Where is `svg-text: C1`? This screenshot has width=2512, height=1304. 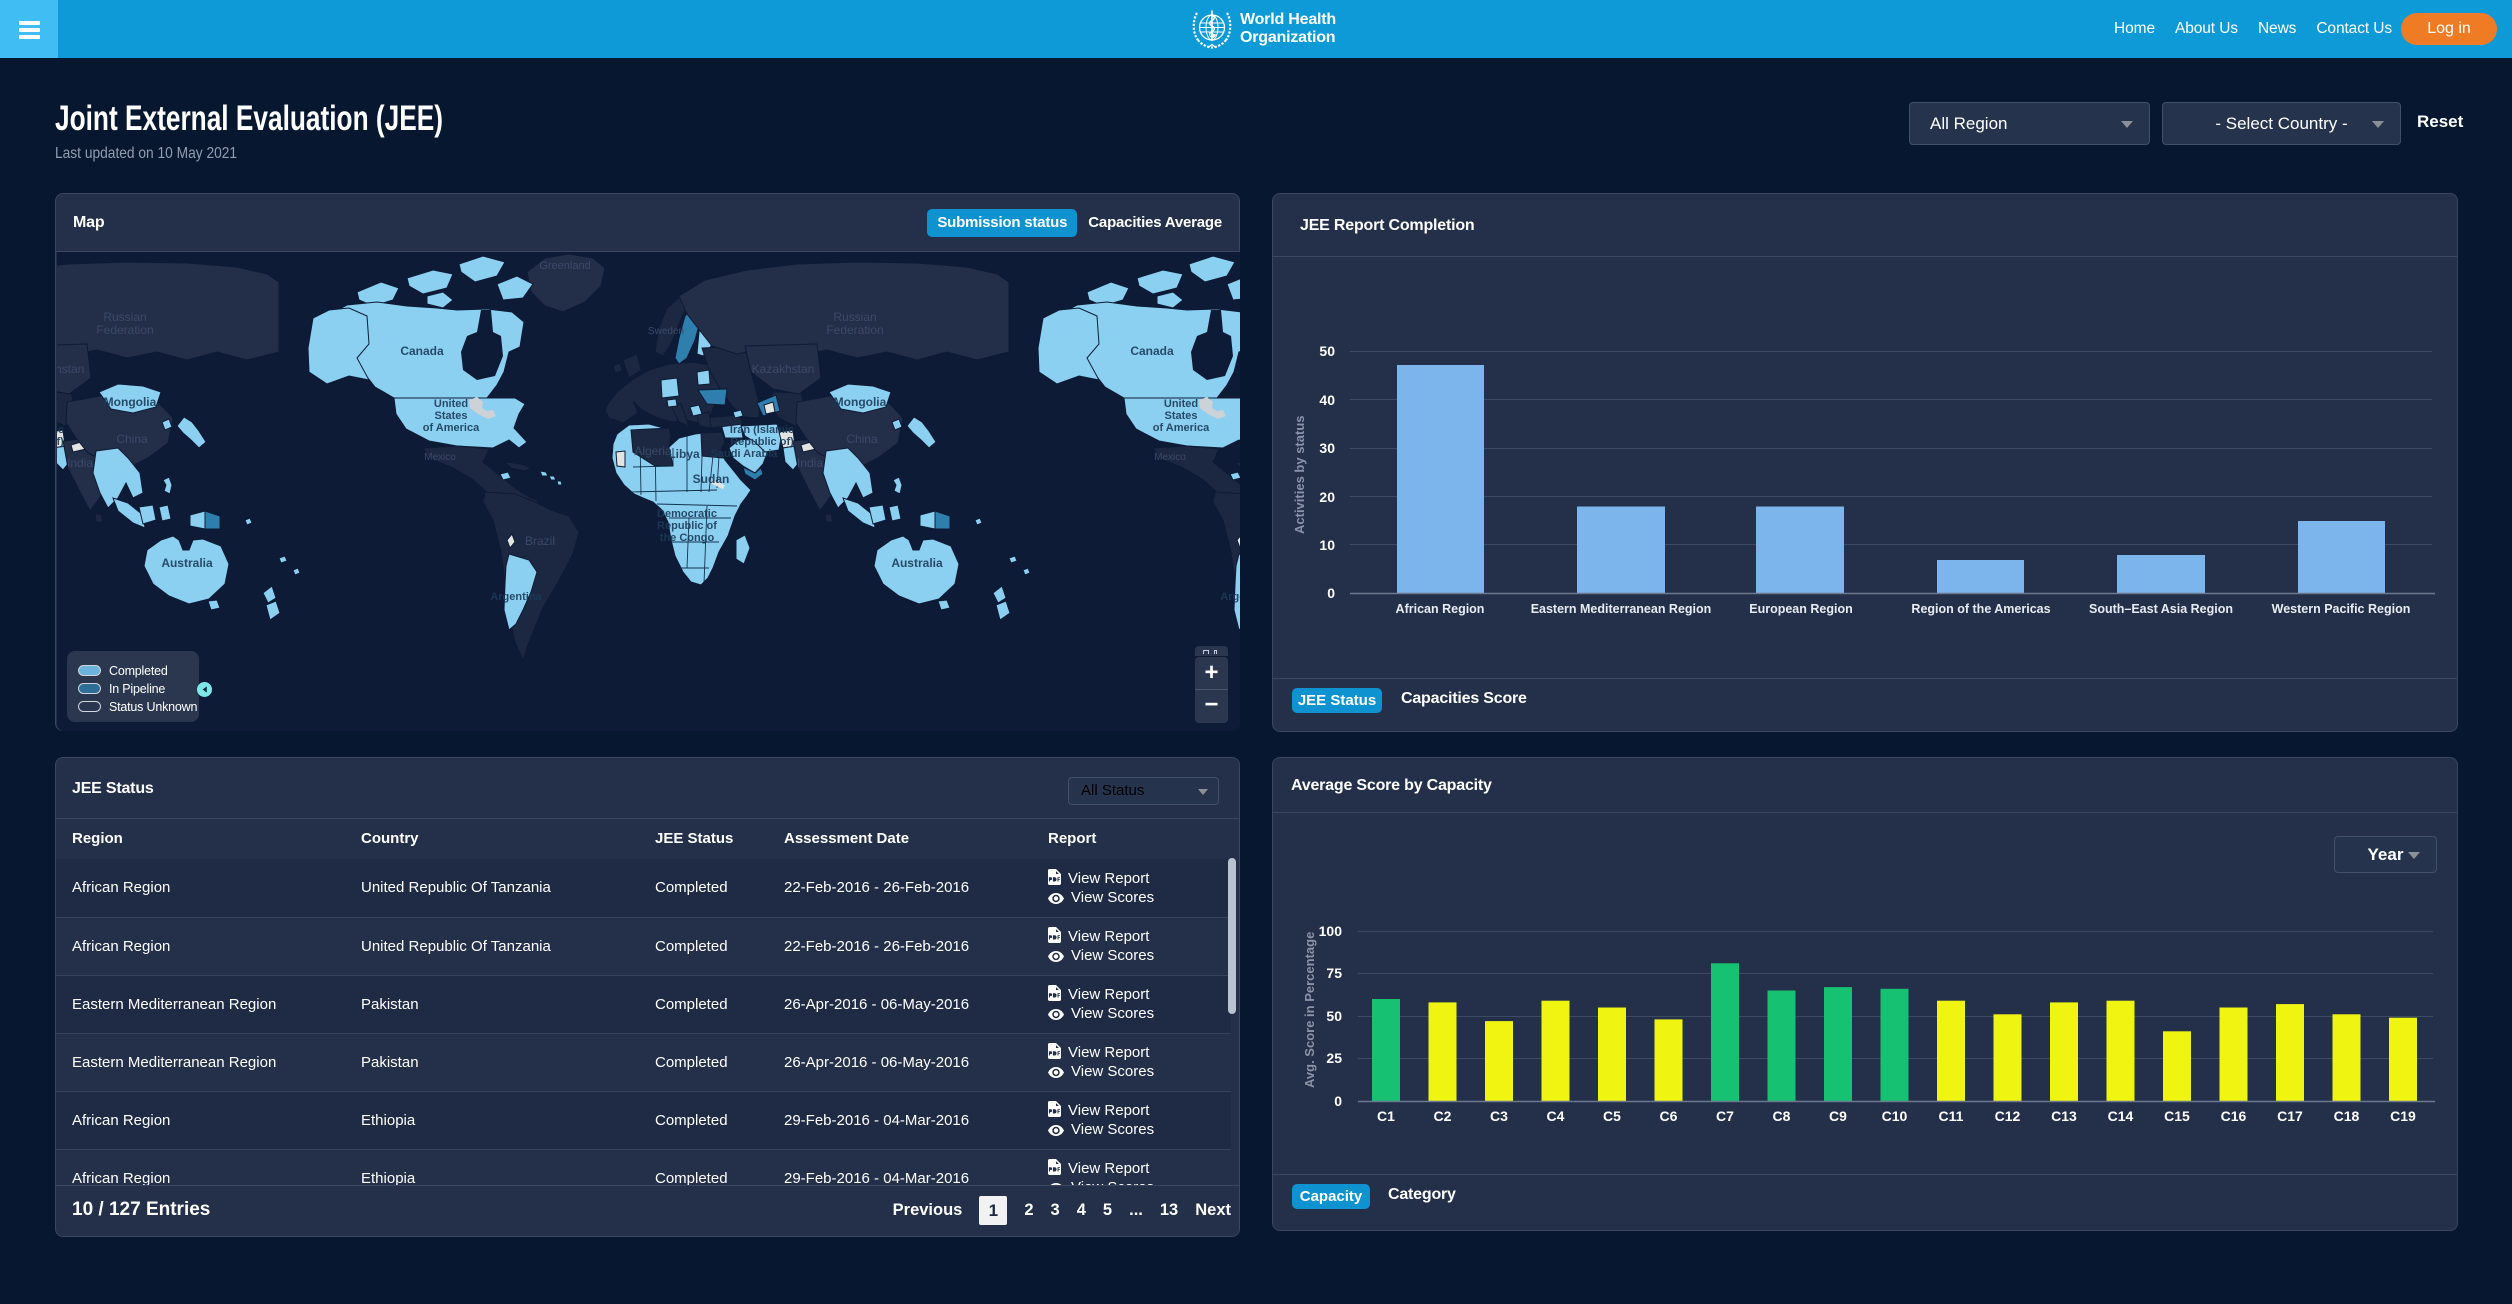 svg-text: C1 is located at coordinates (1386, 1116).